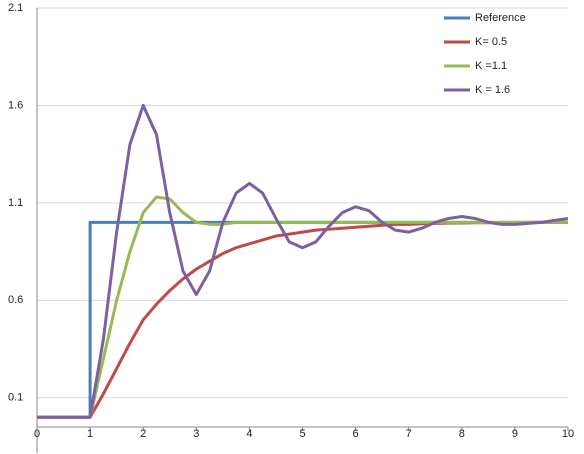 The image size is (584, 454). I want to click on legend-label: K= 0.5, so click(491, 42).